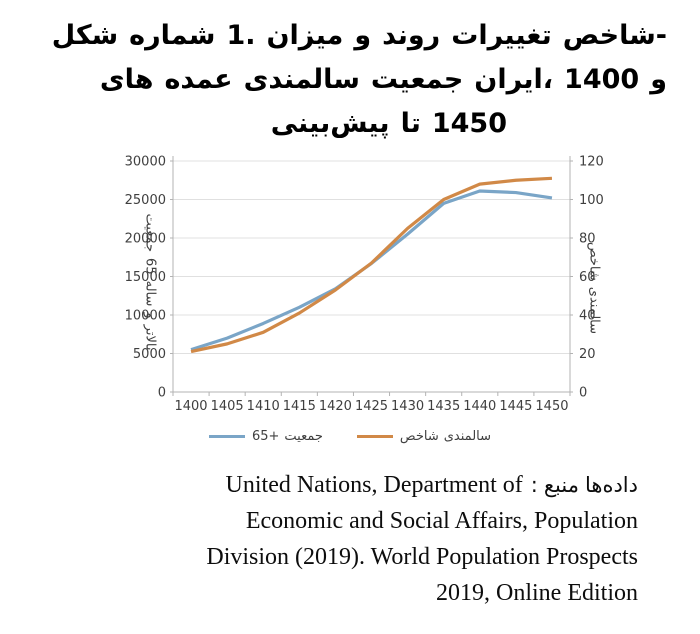 The image size is (700, 634). Describe the element at coordinates (587, 354) in the screenshot. I see `right-axis-tick-label: 20` at that location.